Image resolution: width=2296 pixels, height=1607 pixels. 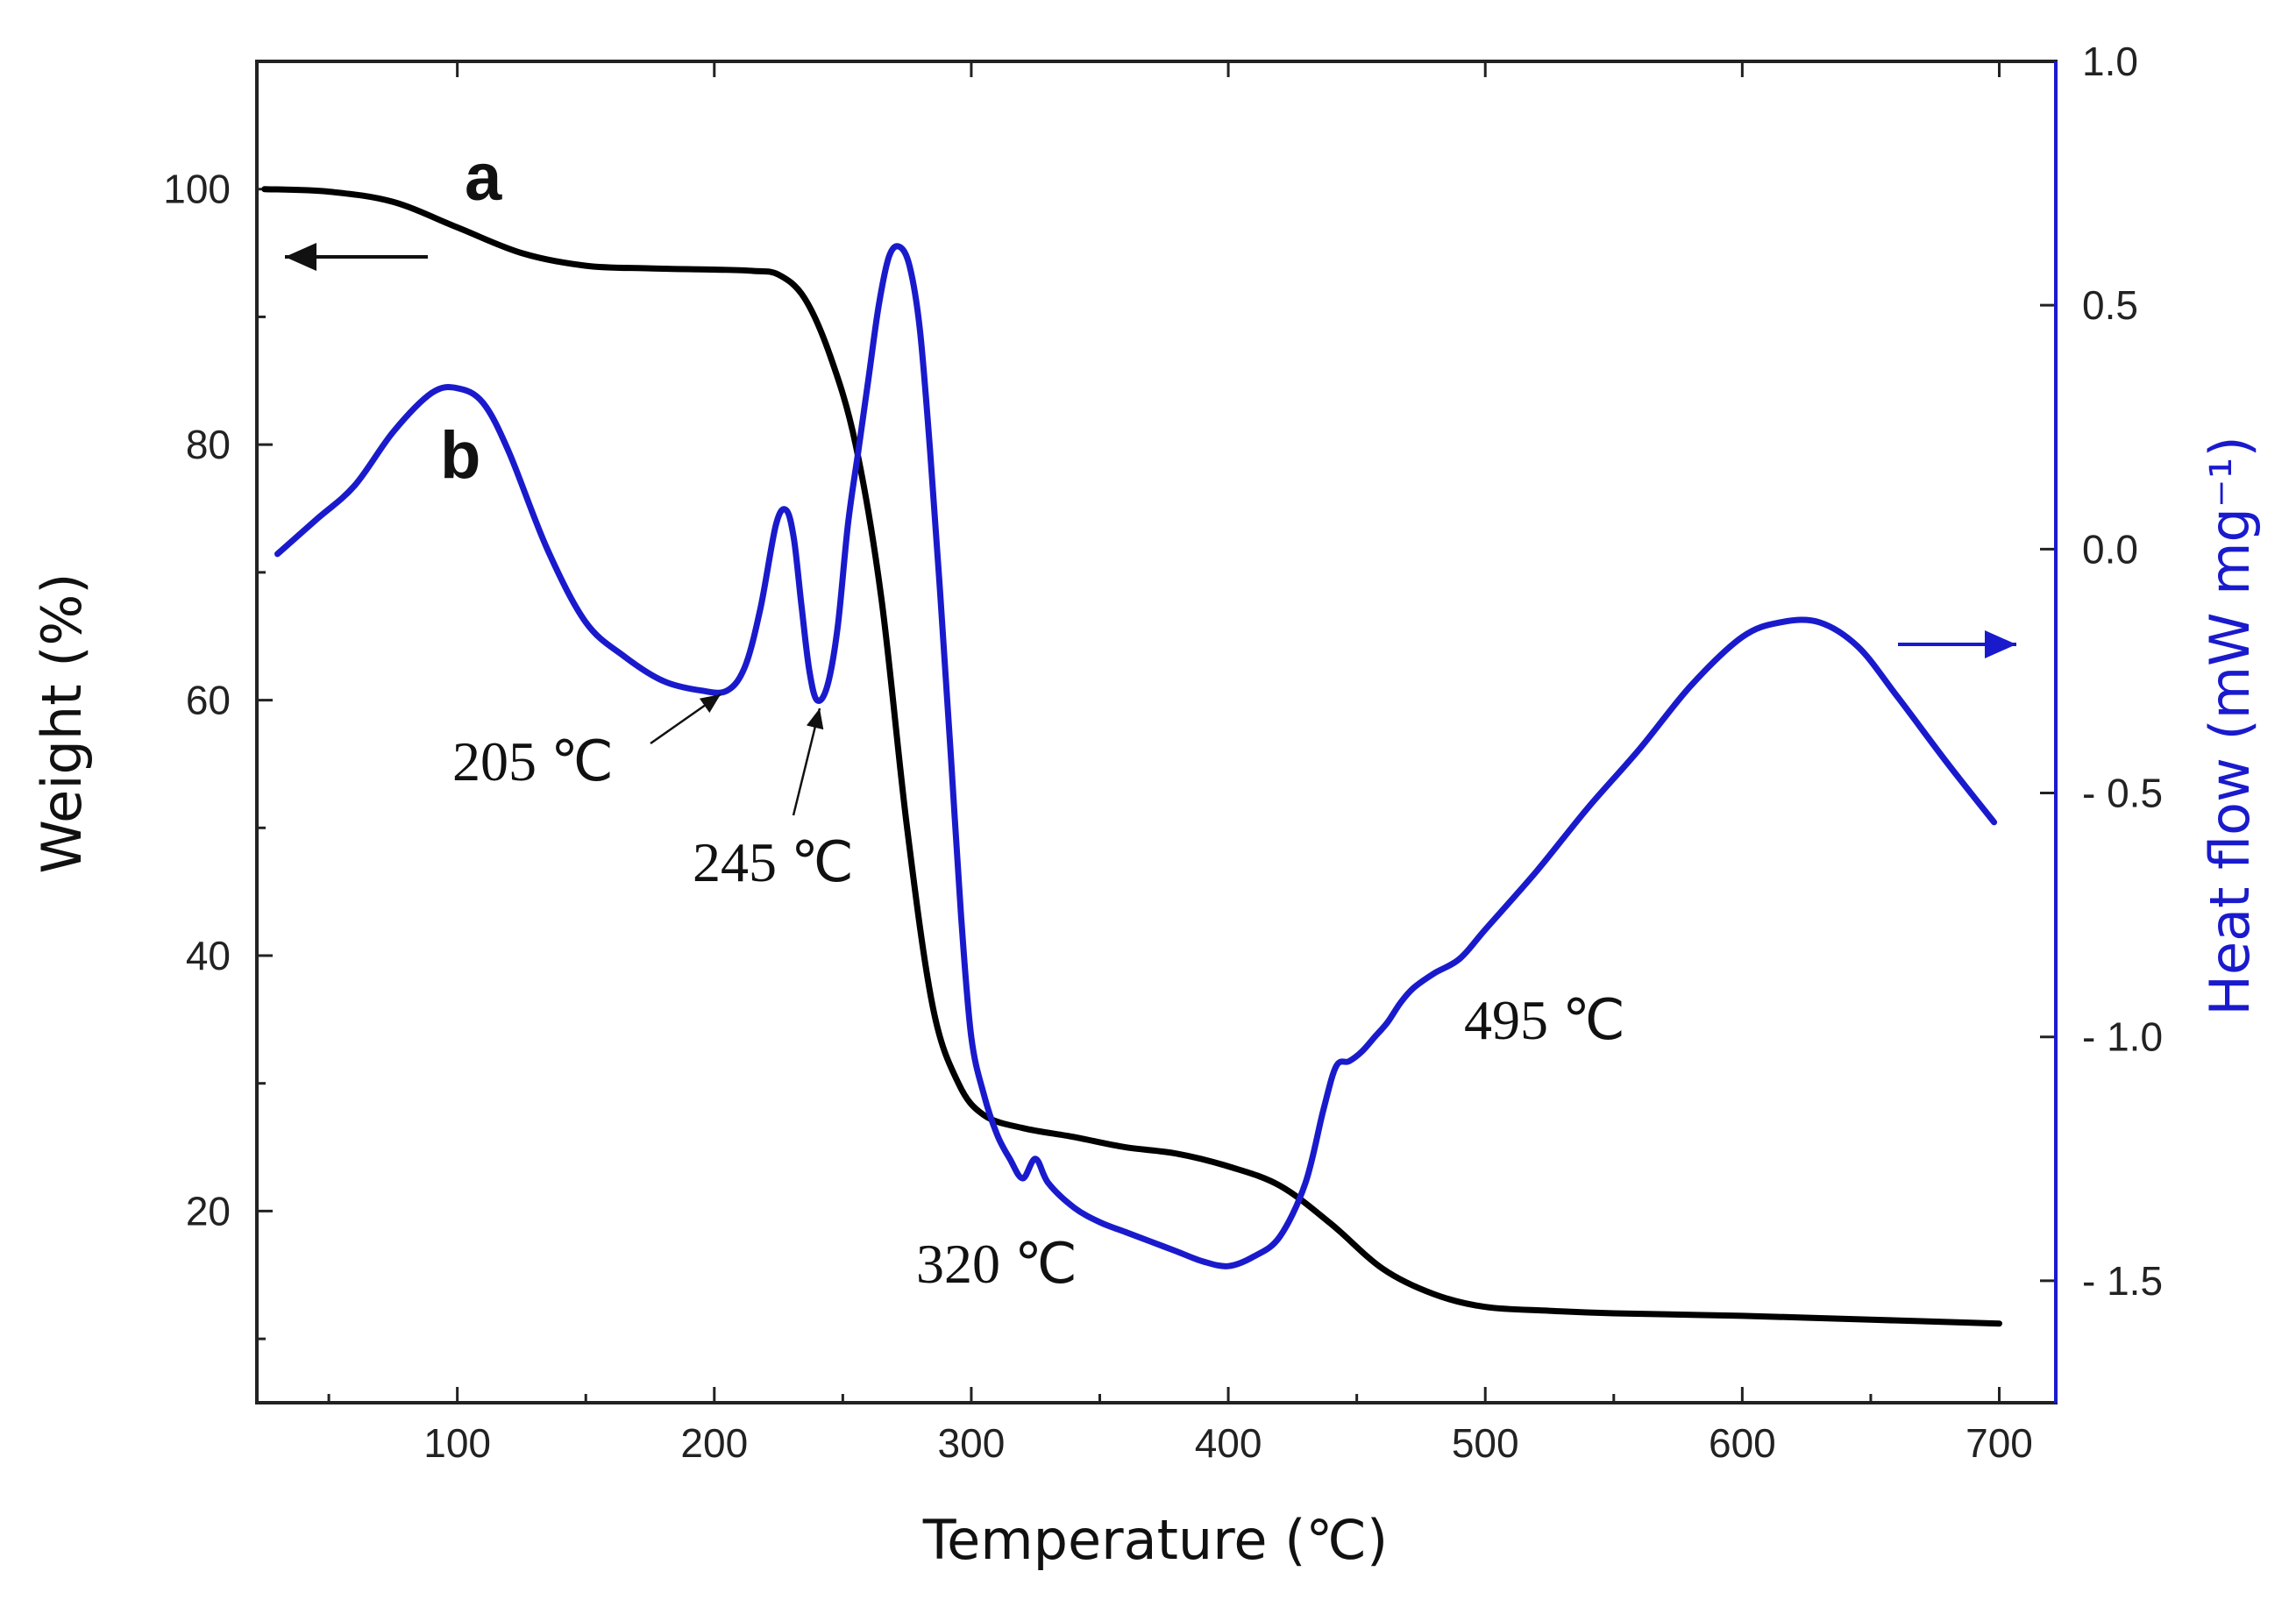 What do you see at coordinates (972, 1443) in the screenshot?
I see `x-tick-label: 300` at bounding box center [972, 1443].